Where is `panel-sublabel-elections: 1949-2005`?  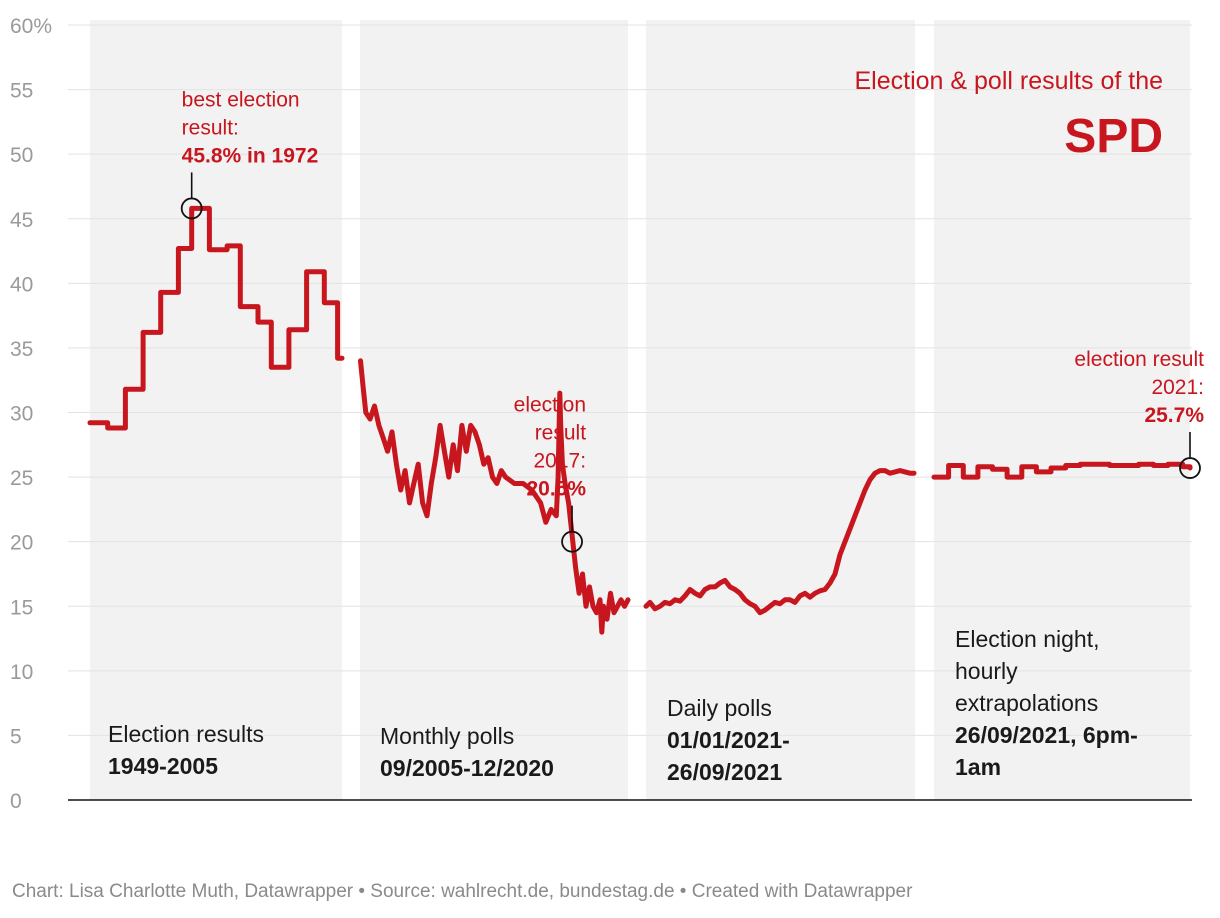 panel-sublabel-elections: 1949-2005 is located at coordinates (163, 766).